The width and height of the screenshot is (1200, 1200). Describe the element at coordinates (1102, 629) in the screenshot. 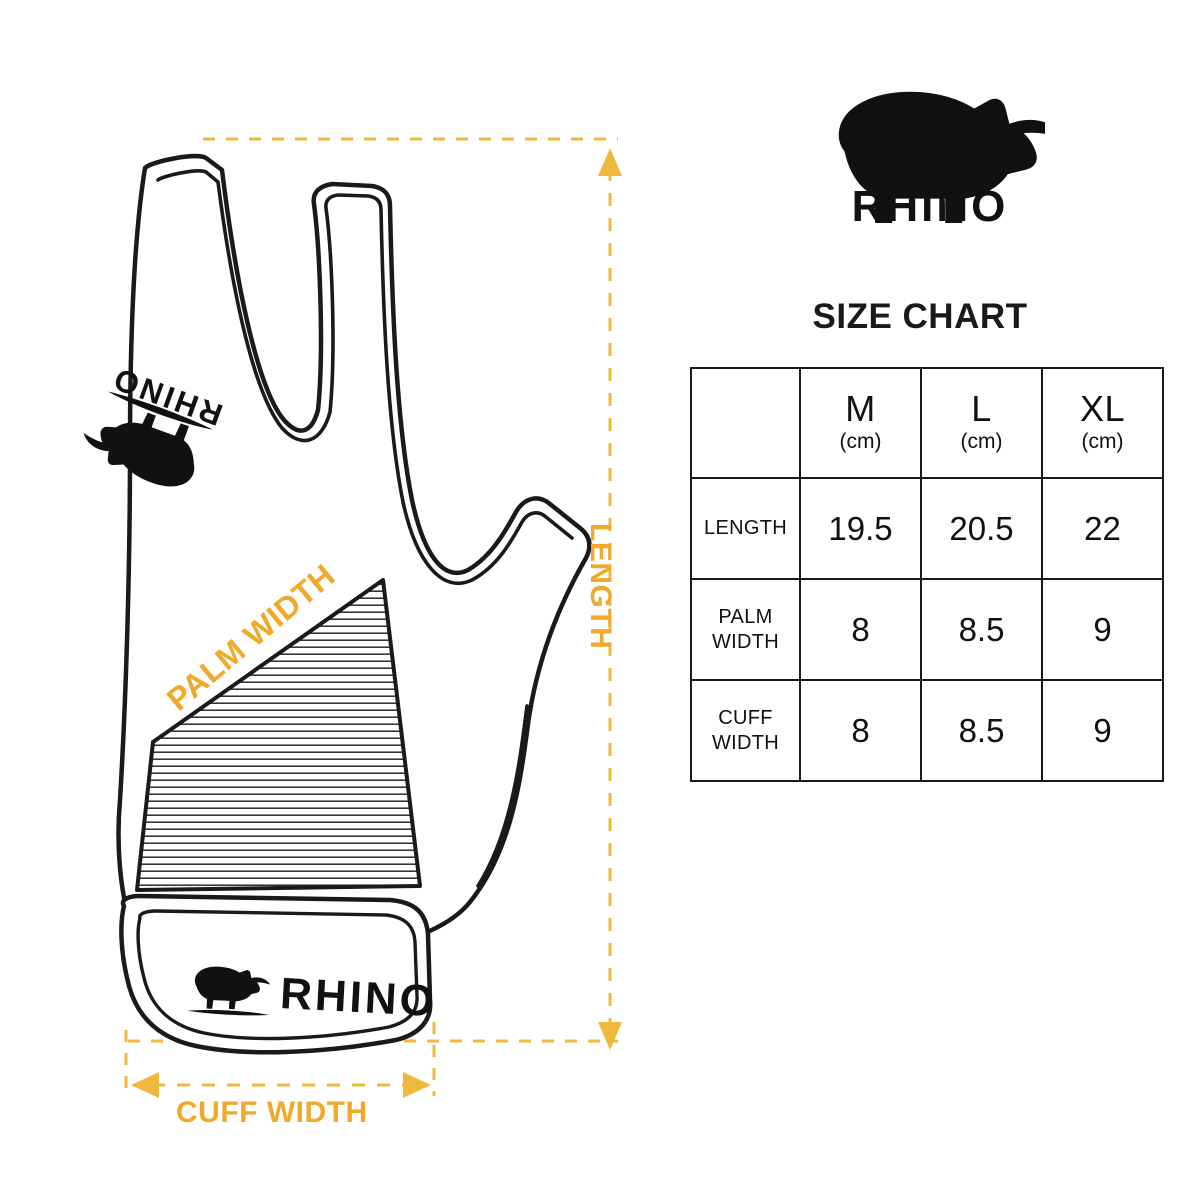

I see `cell-palm-width-xl: 9` at that location.